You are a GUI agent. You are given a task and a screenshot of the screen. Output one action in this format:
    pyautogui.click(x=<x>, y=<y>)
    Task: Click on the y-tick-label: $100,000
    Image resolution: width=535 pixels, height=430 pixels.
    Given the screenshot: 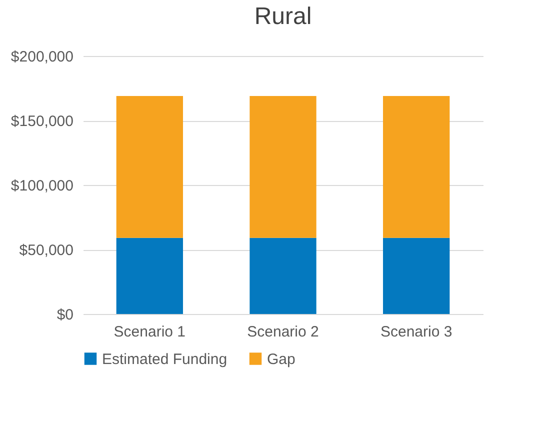 What is the action you would take?
    pyautogui.click(x=42, y=186)
    